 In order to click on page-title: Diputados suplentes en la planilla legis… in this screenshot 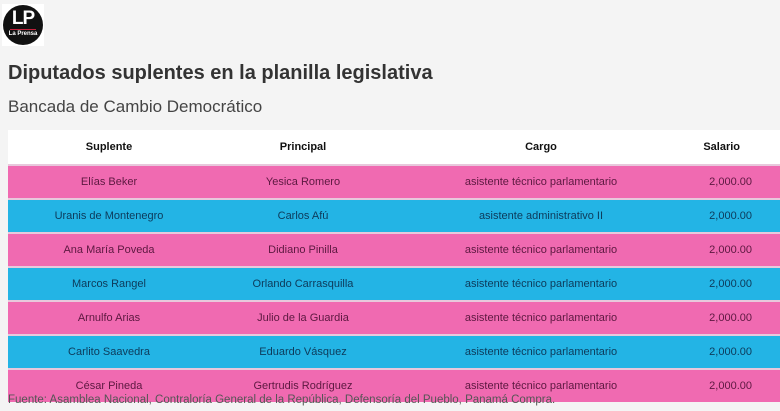, I will do `click(220, 73)`.